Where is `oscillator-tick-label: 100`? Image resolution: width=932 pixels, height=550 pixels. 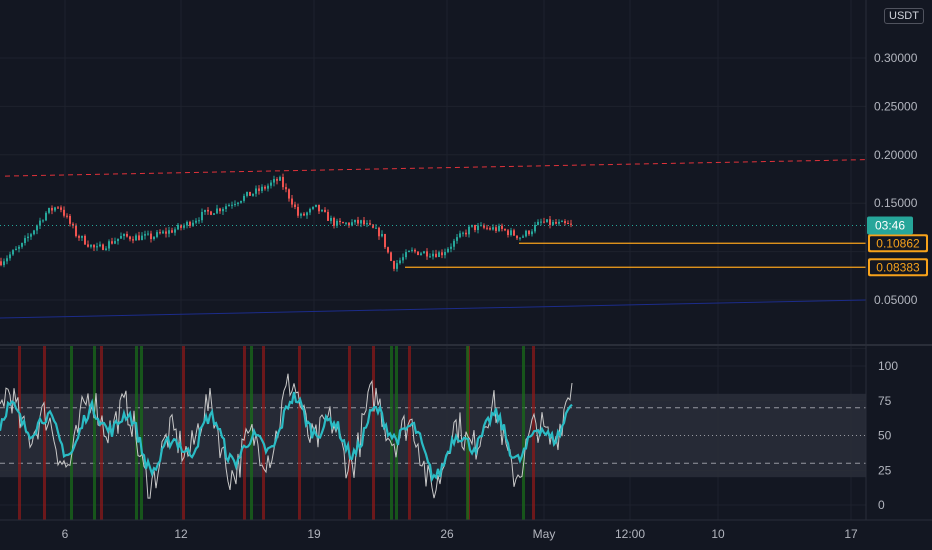
oscillator-tick-label: 100 is located at coordinates (888, 366).